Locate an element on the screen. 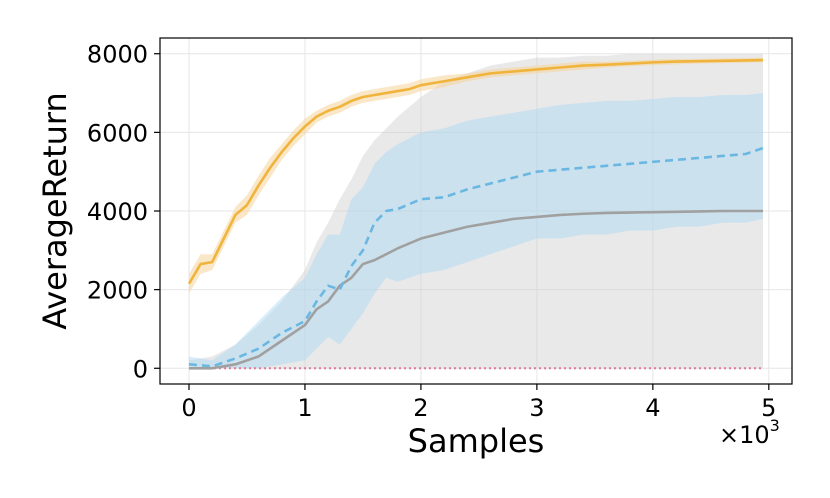  y-axis-ticks: 0 2000 4000 6000 8000 is located at coordinates (123, 212).